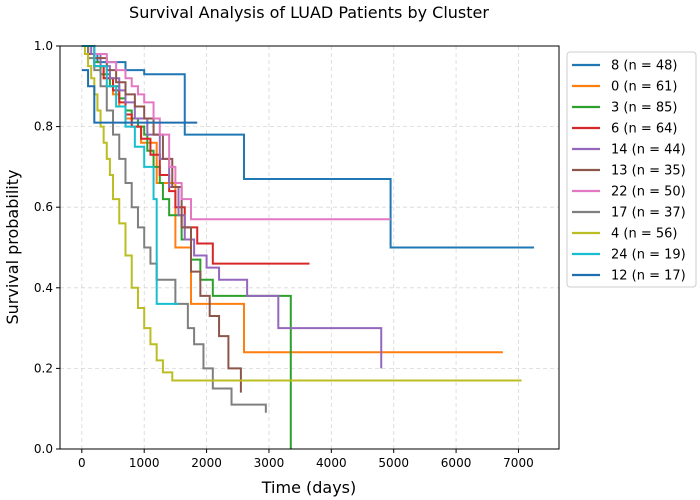  What do you see at coordinates (648, 171) in the screenshot?
I see `legend-label-5: 13 (n = 35)` at bounding box center [648, 171].